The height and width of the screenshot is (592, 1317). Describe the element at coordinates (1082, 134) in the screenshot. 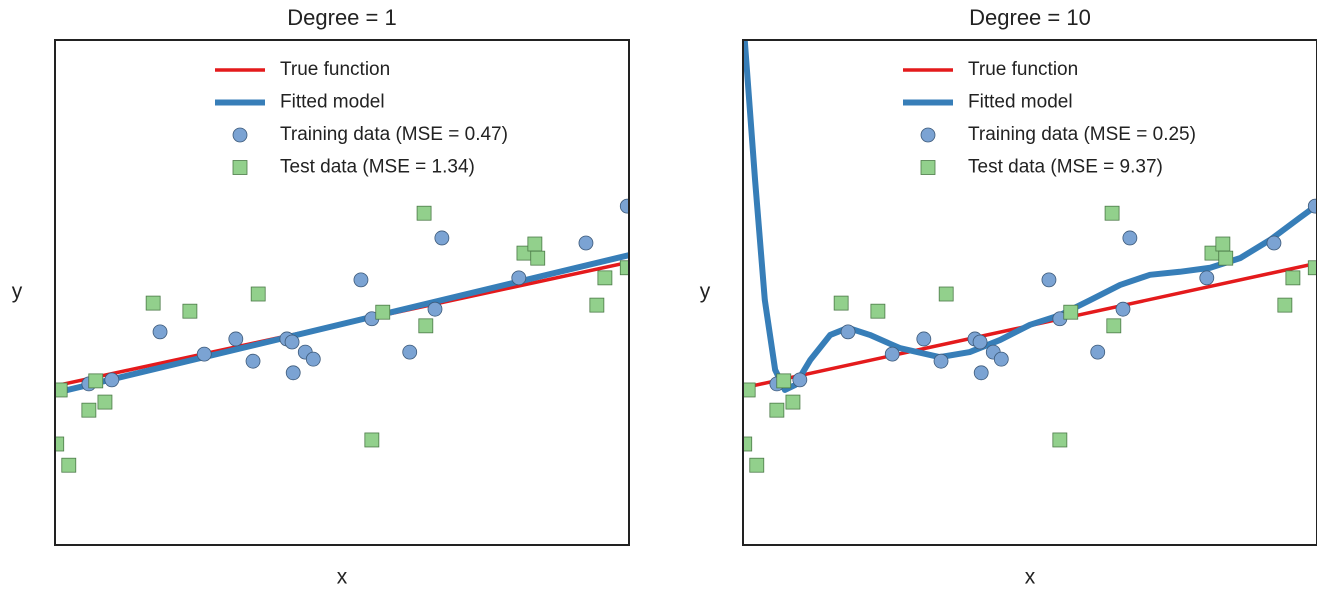

I see `legend-label: Training data (MSE = 0.25)` at that location.